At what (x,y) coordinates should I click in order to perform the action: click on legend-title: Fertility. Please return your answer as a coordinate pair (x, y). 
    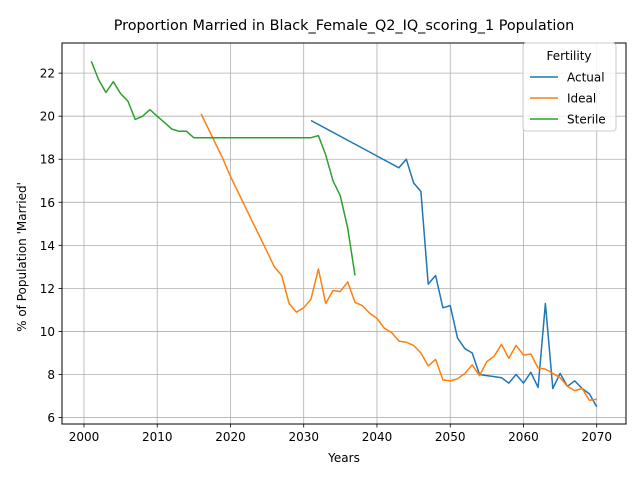
    Looking at the image, I should click on (568, 56).